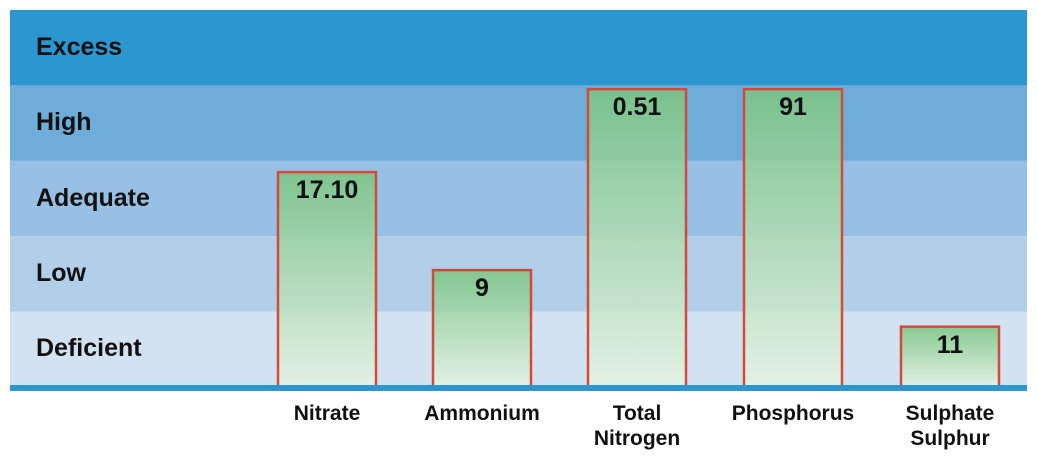  I want to click on category-label-2: Total Nitrogen, so click(637, 426).